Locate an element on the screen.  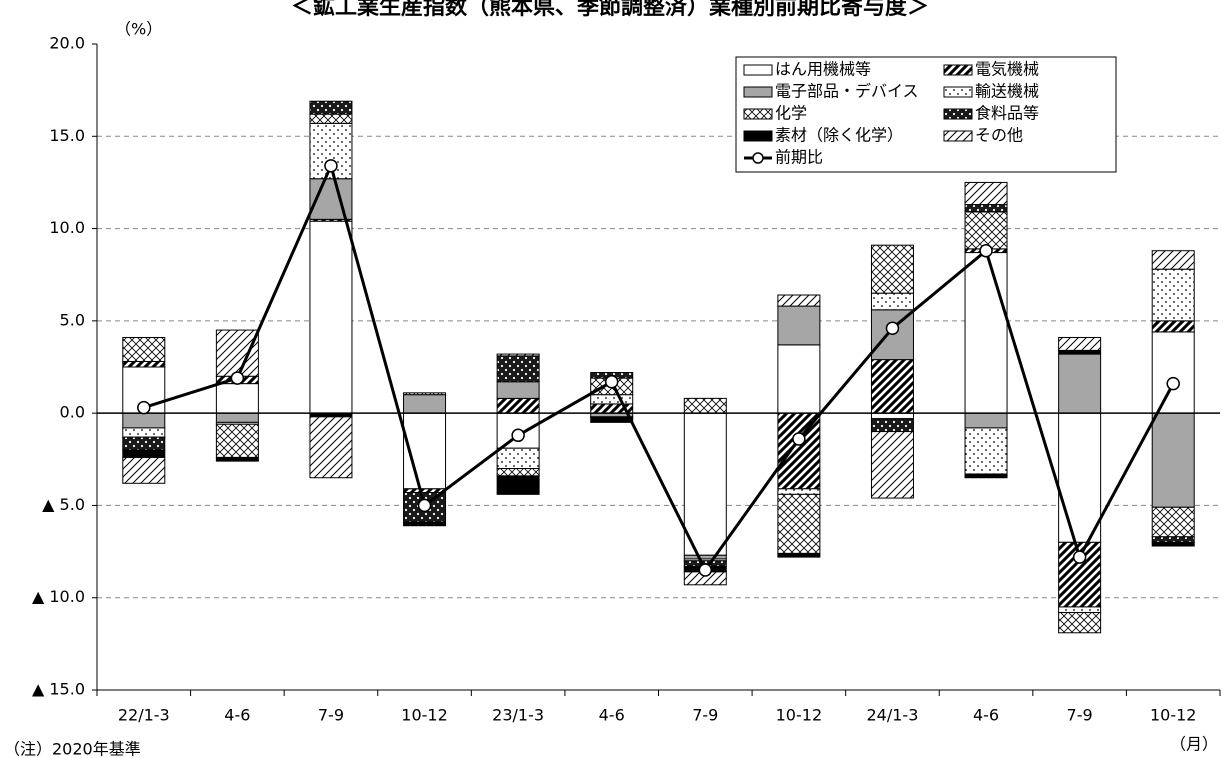
legend-label: 輸送機械 is located at coordinates (1007, 91).